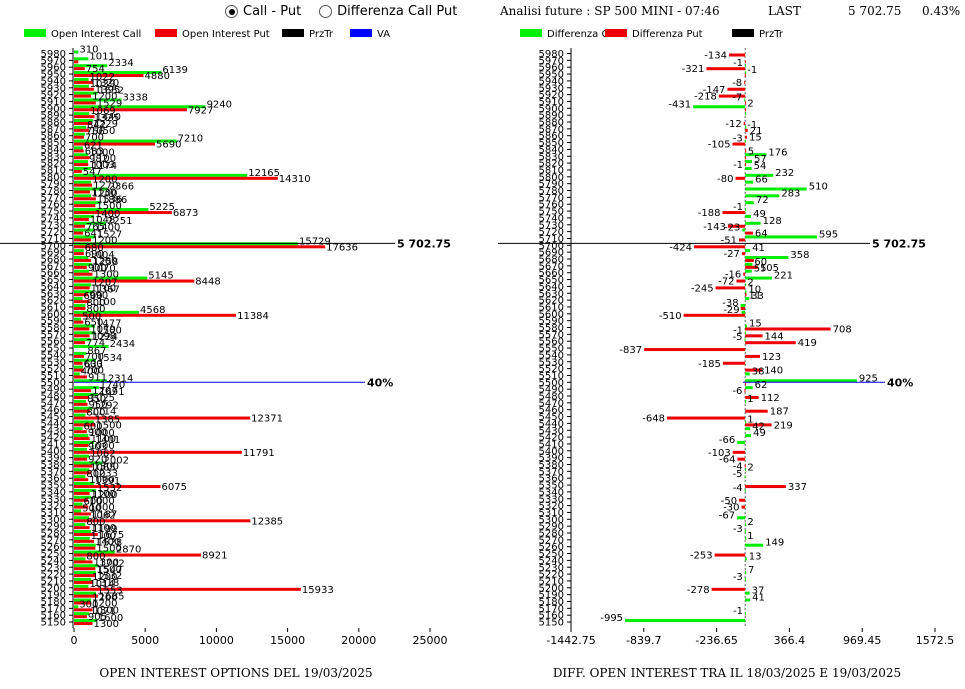 The width and height of the screenshot is (965, 689). Describe the element at coordinates (551, 602) in the screenshot. I see `right-strike-label: 5180` at that location.